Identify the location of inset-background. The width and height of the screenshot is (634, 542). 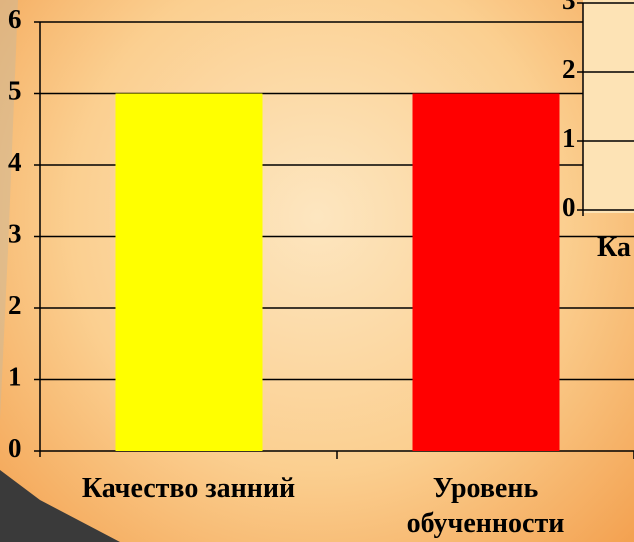
(608, 106).